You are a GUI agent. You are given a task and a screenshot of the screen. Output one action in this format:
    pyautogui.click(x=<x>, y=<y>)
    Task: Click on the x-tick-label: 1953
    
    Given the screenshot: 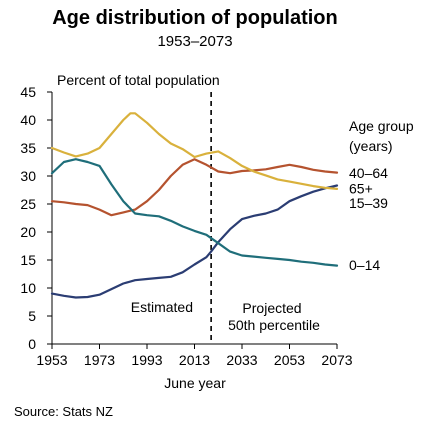 What is the action you would take?
    pyautogui.click(x=51, y=360)
    